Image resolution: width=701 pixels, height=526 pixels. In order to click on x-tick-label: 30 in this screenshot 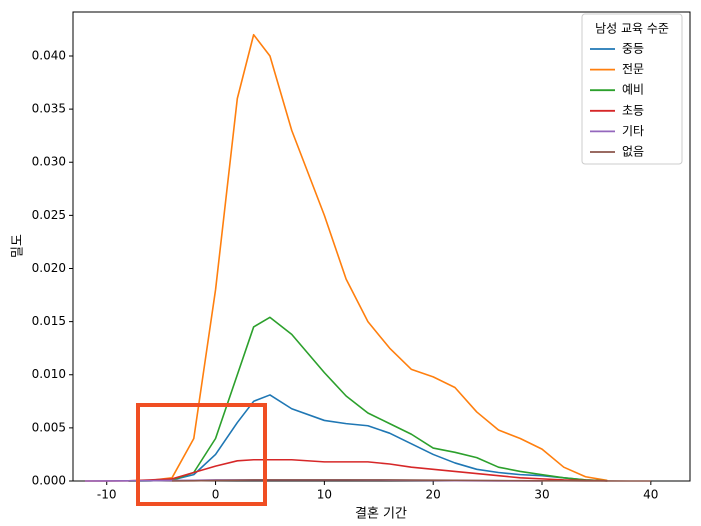, I will do `click(541, 495)`.